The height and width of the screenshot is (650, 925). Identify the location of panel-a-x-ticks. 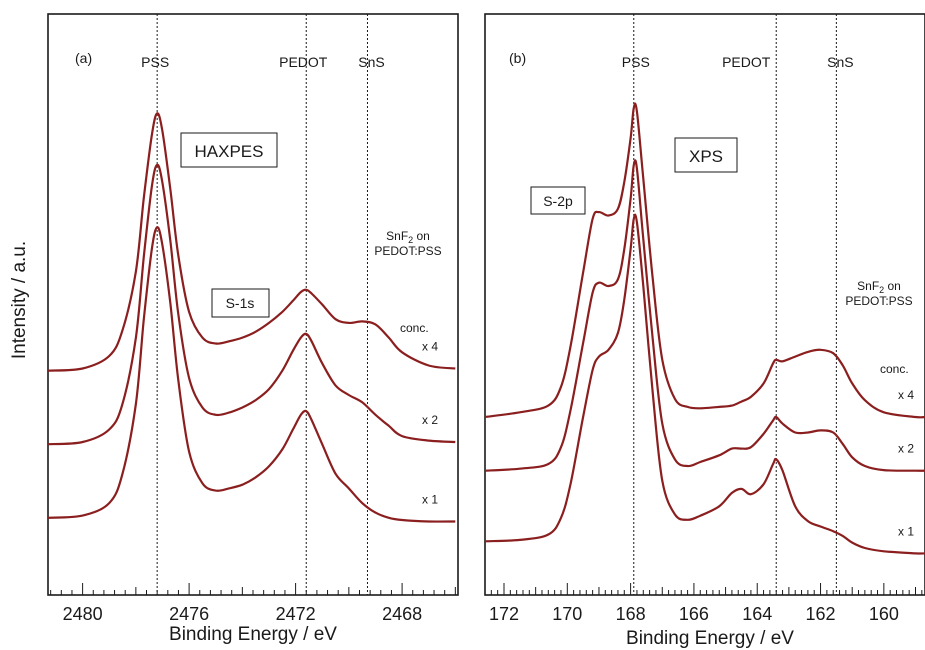
(253, 589).